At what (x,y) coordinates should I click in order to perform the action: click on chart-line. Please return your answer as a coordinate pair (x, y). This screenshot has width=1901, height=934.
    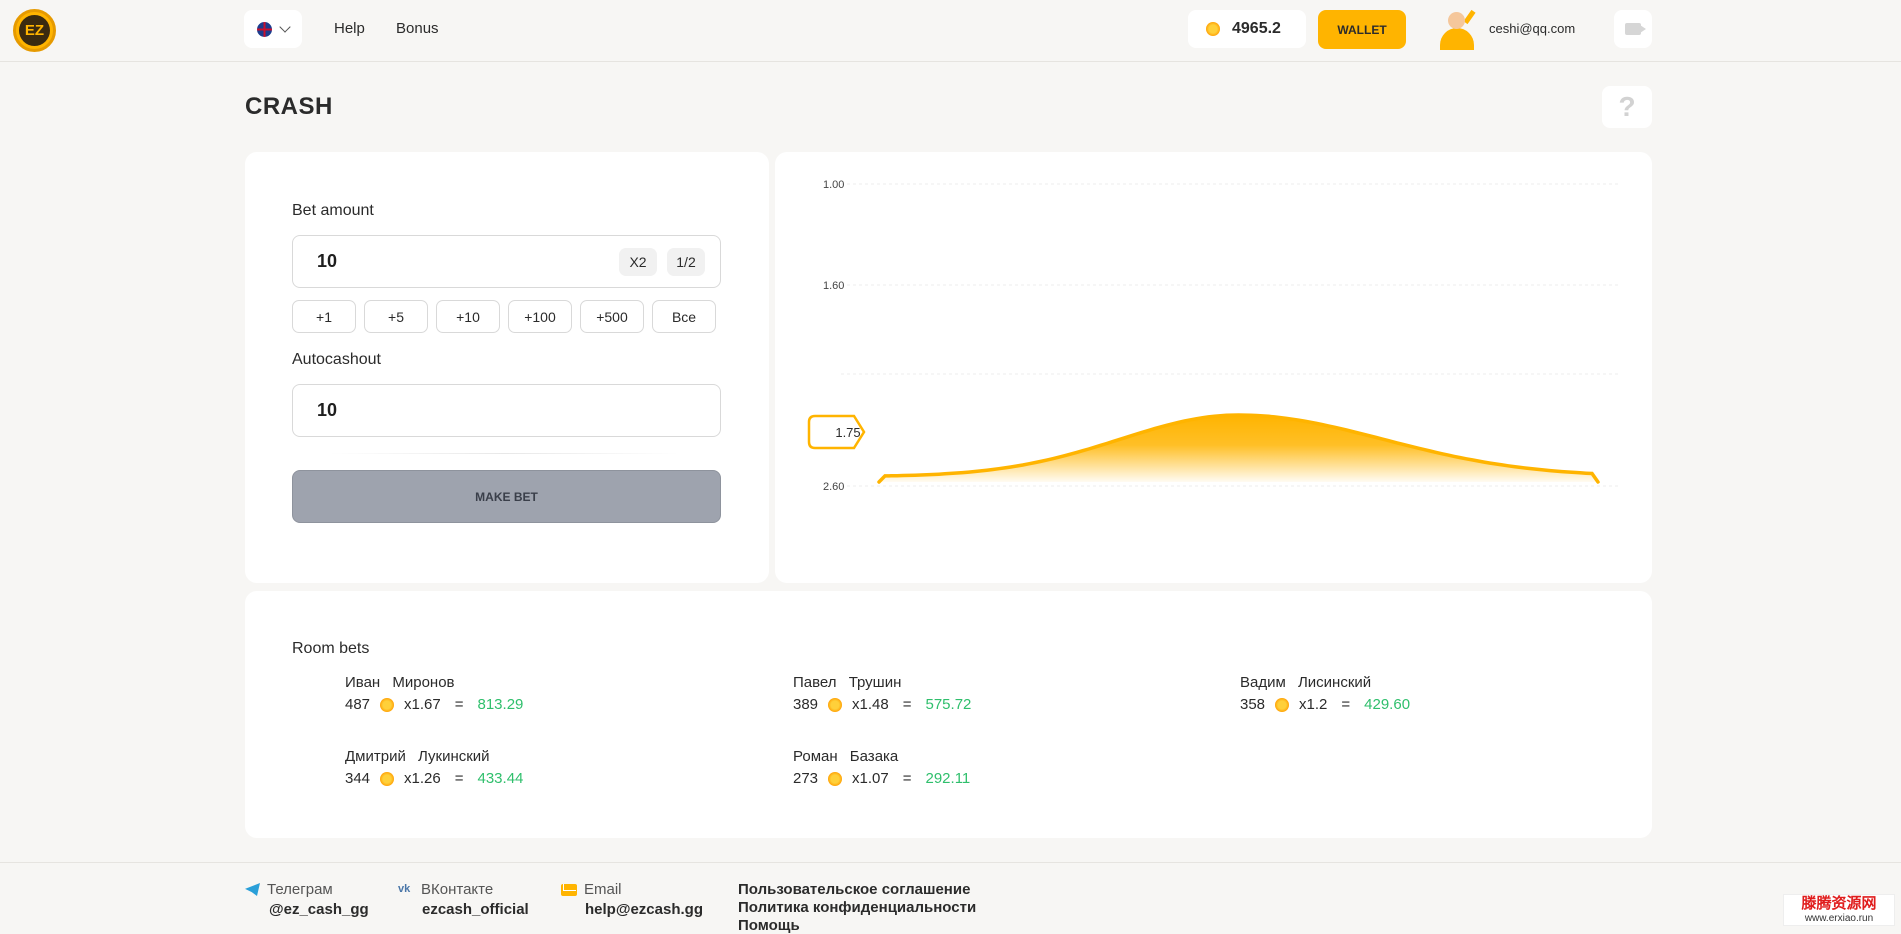
    Looking at the image, I should click on (1238, 448).